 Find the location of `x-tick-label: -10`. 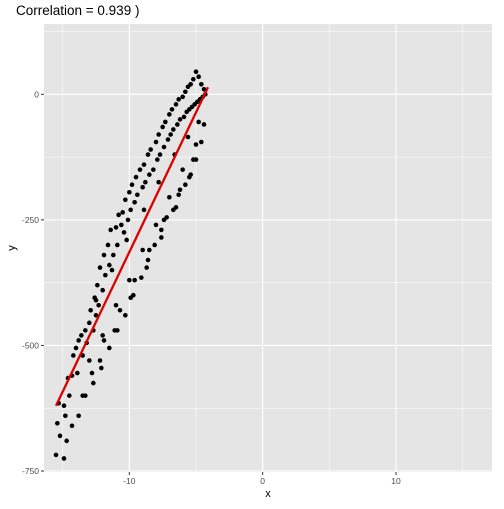

x-tick-label: -10 is located at coordinates (129, 481).